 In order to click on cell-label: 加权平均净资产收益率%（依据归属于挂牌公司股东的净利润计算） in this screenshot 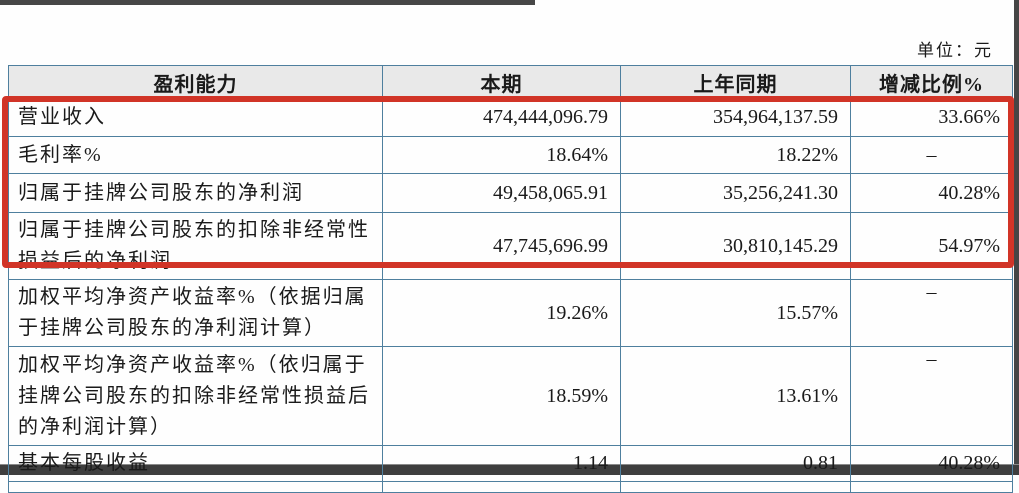, I will do `click(195, 313)`.